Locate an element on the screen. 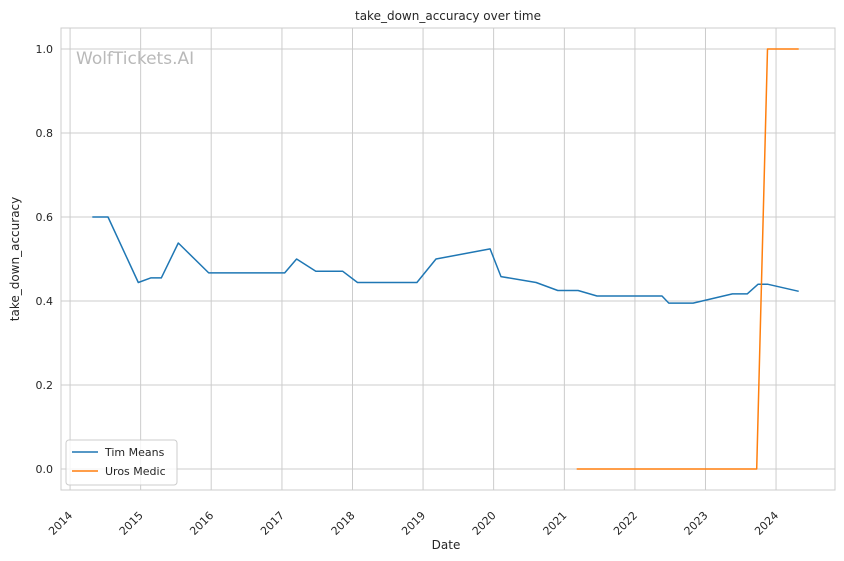  y-tick-label: 0.4 is located at coordinates (45, 301).